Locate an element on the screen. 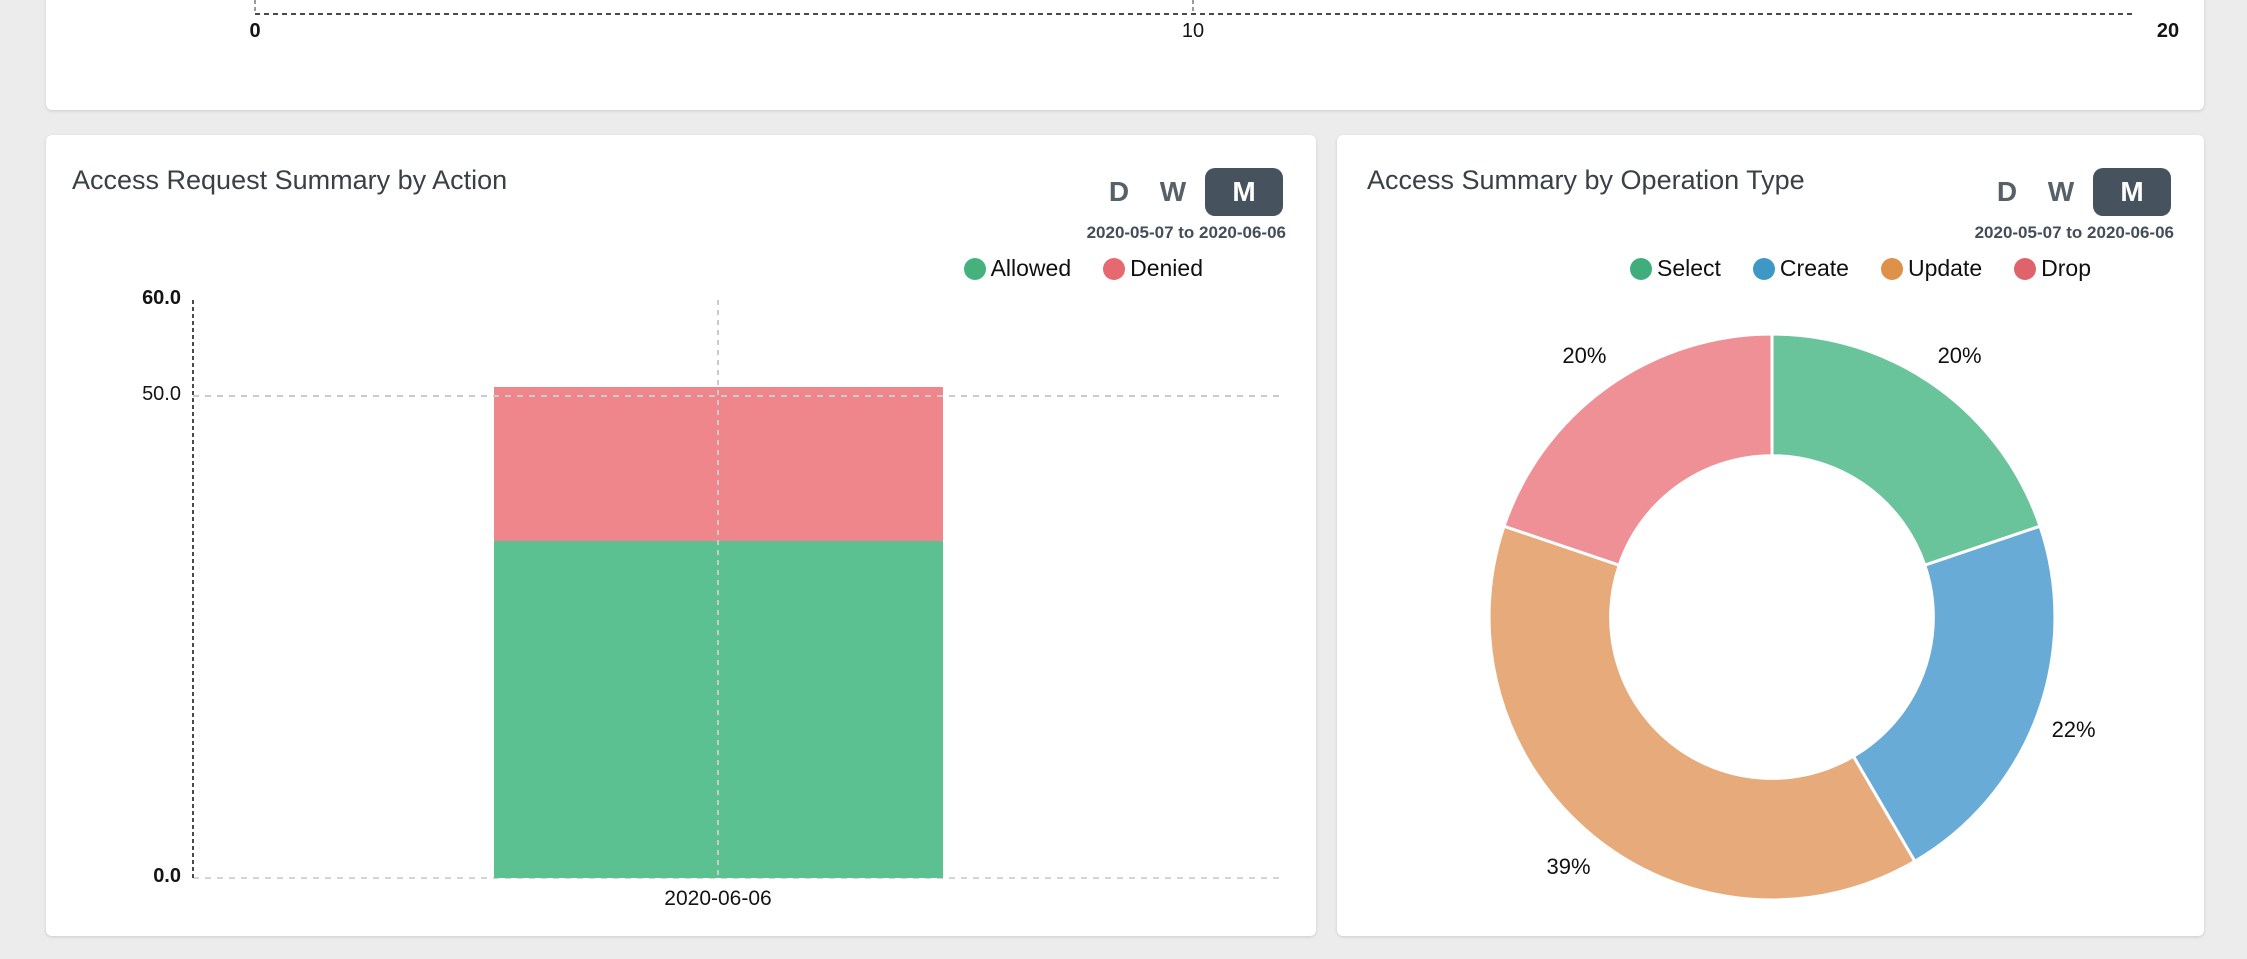 The height and width of the screenshot is (959, 2247). x-axis-line is located at coordinates (1195, 14).